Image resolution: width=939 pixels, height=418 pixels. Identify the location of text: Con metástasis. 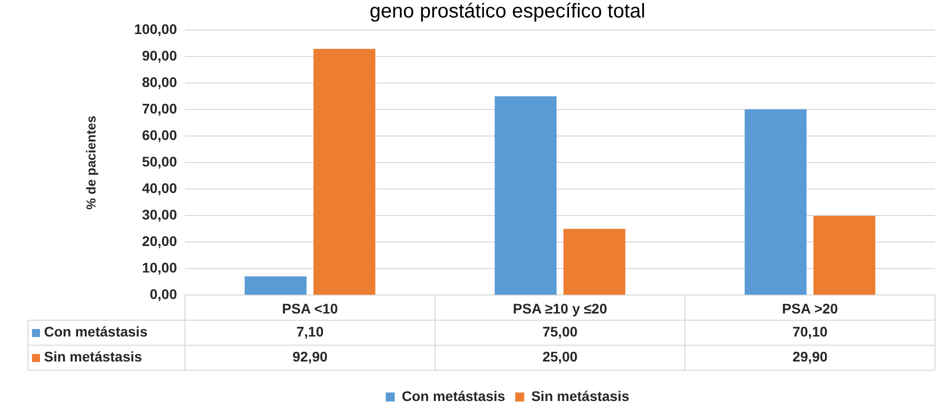
(96, 332).